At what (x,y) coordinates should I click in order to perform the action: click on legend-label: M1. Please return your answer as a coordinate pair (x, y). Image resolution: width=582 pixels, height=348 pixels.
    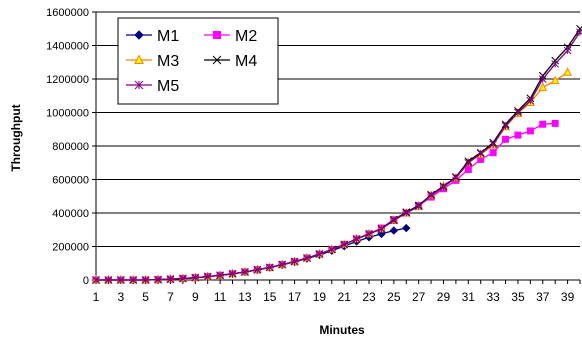
    Looking at the image, I should click on (168, 36).